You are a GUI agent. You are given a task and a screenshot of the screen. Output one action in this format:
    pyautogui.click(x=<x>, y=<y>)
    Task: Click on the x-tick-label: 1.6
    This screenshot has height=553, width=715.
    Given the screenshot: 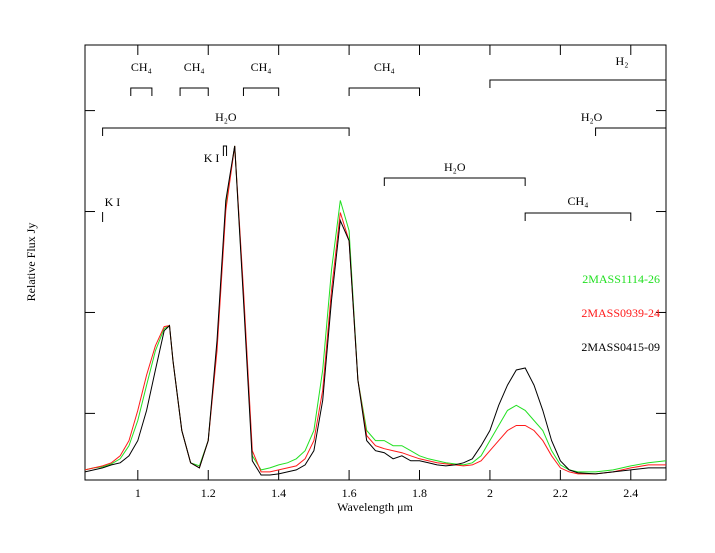 What is the action you would take?
    pyautogui.click(x=349, y=493)
    